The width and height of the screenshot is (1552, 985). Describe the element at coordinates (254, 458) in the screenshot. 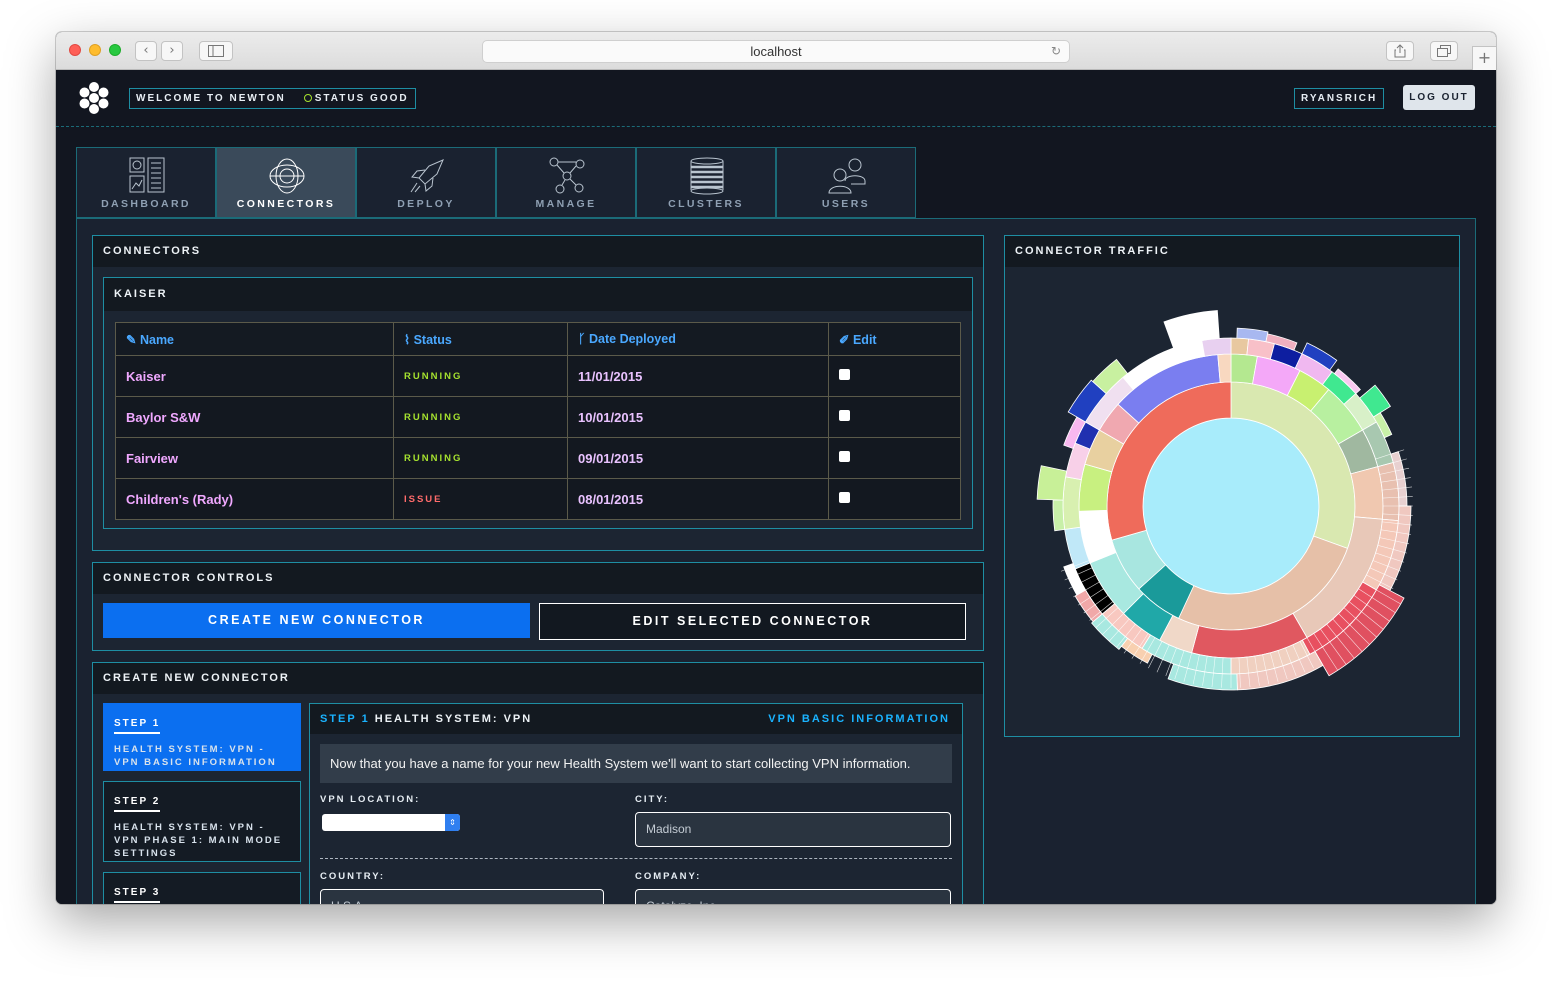

I see `connector-name: Fairview` at that location.